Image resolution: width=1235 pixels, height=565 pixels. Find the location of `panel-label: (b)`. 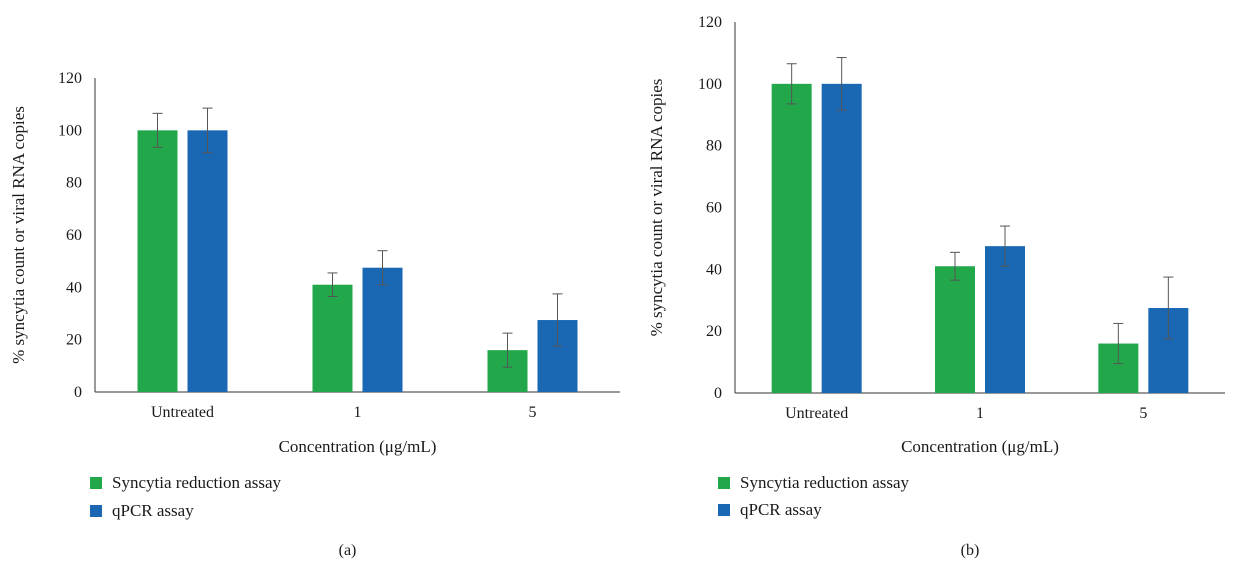

panel-label: (b) is located at coordinates (970, 550).